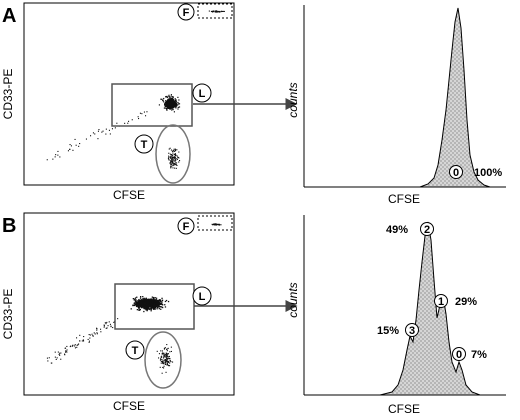 This screenshot has height=420, width=520. I want to click on histogram-b-div2-label: 2, so click(427, 230).